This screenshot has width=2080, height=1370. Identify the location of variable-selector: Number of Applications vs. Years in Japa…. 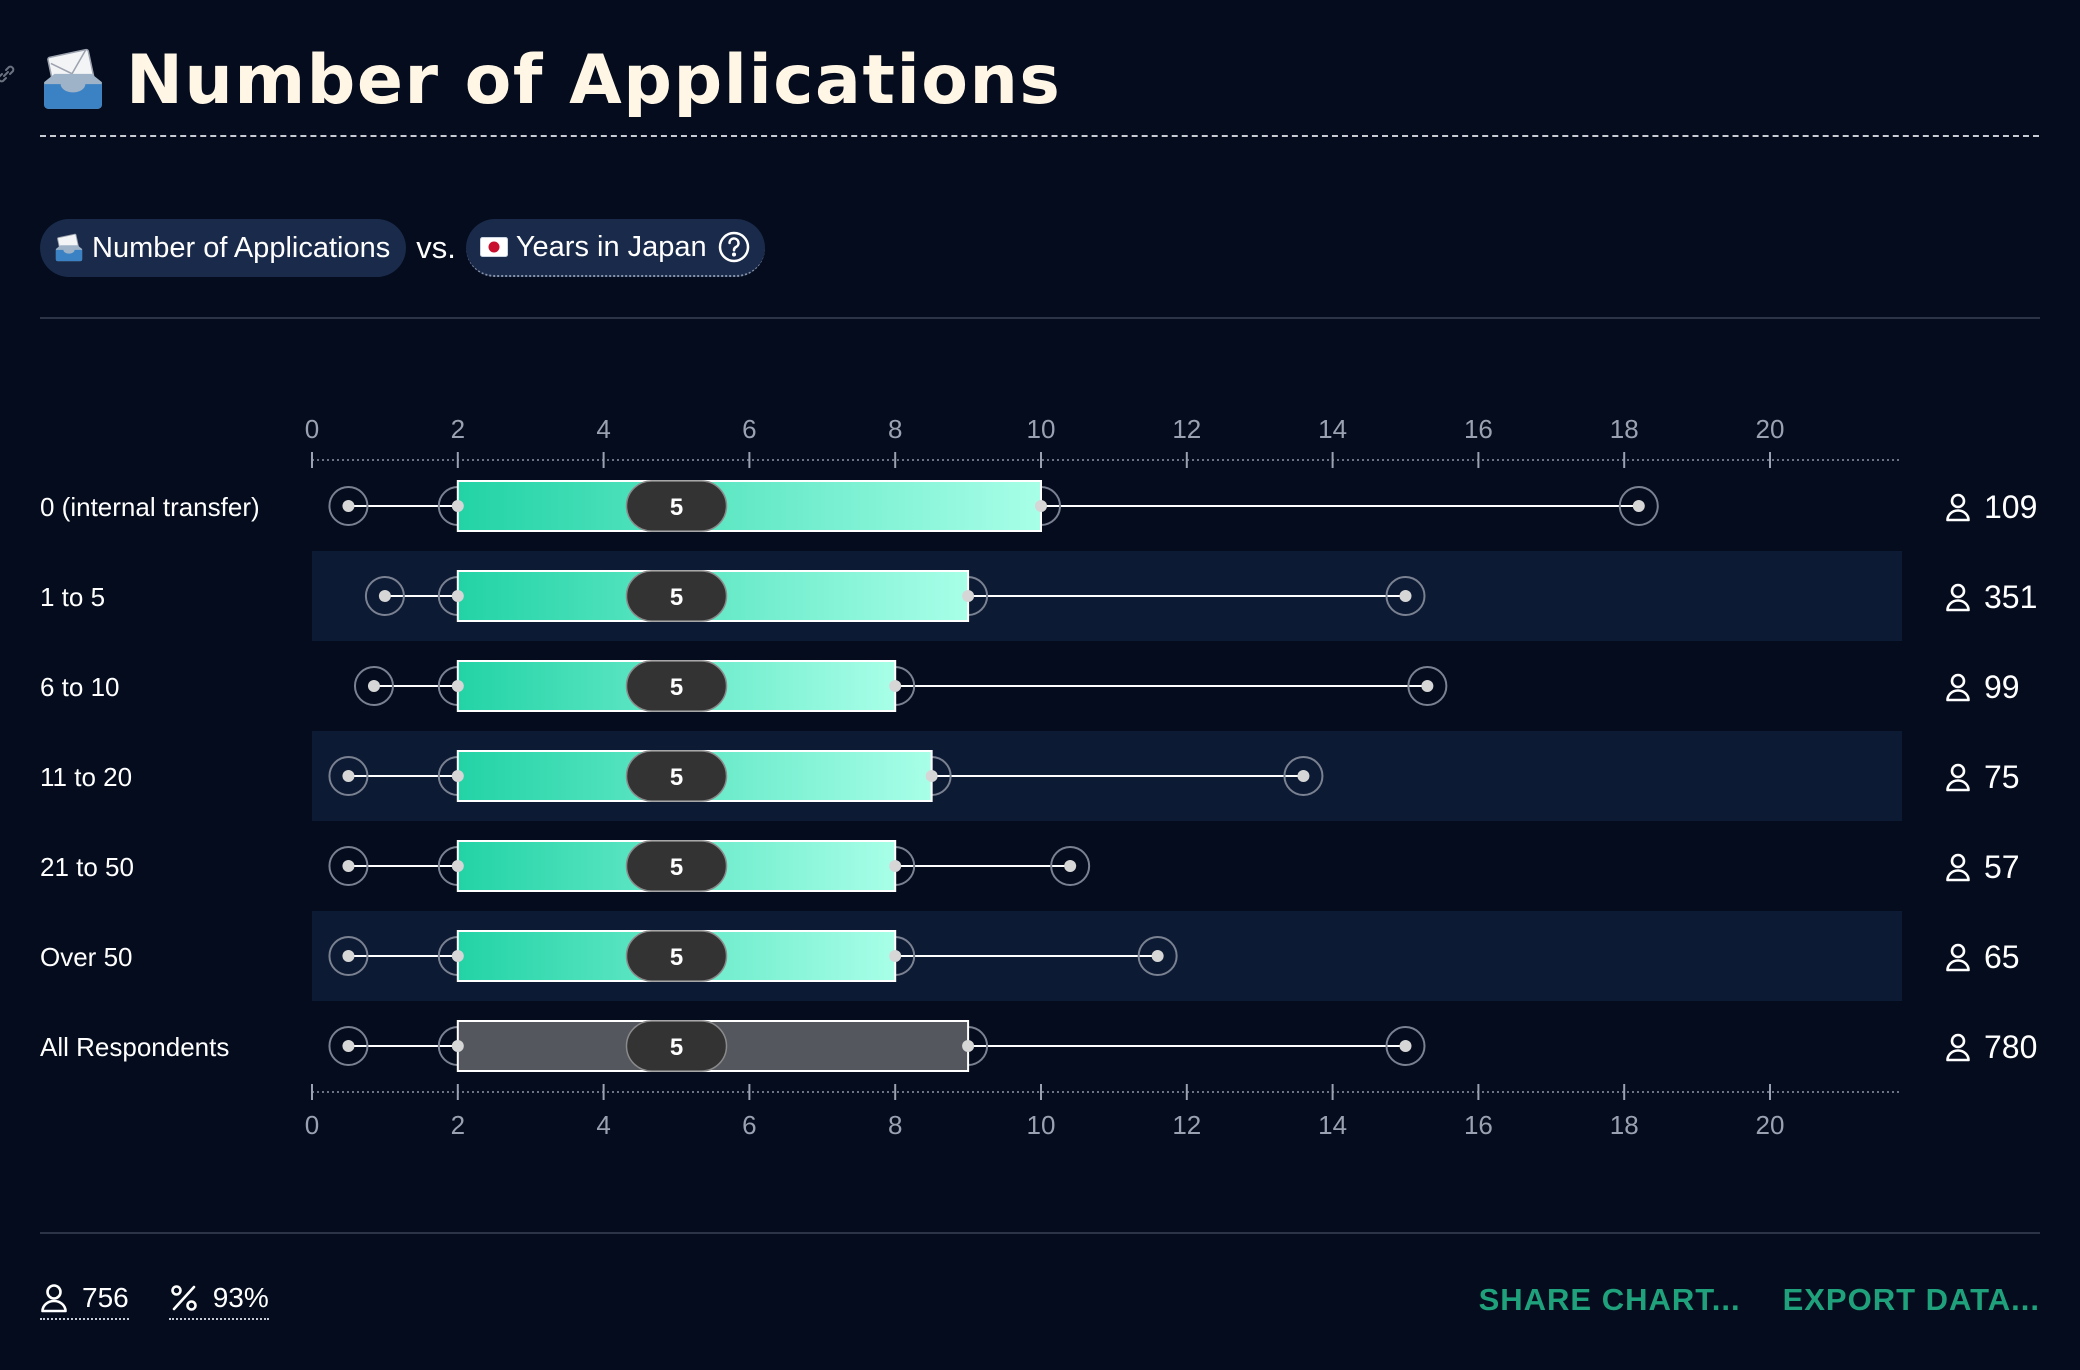
(402, 248).